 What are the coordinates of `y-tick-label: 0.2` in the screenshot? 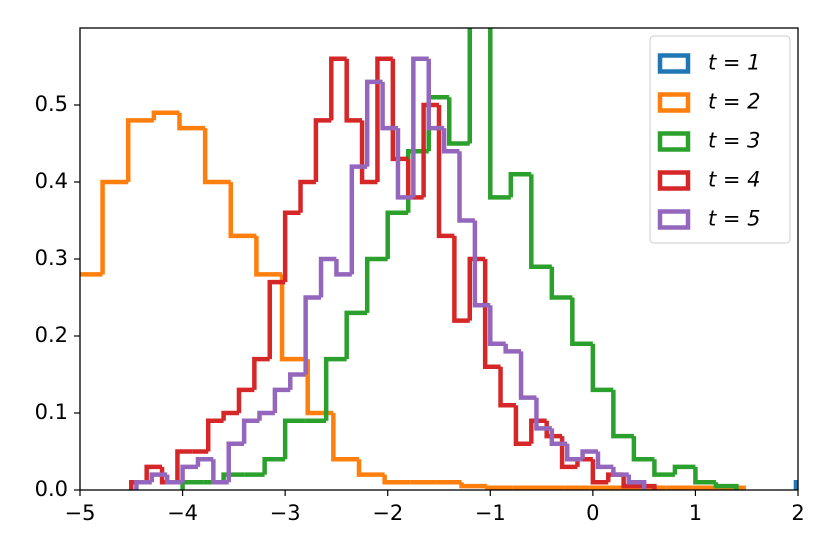 It's located at (51, 335).